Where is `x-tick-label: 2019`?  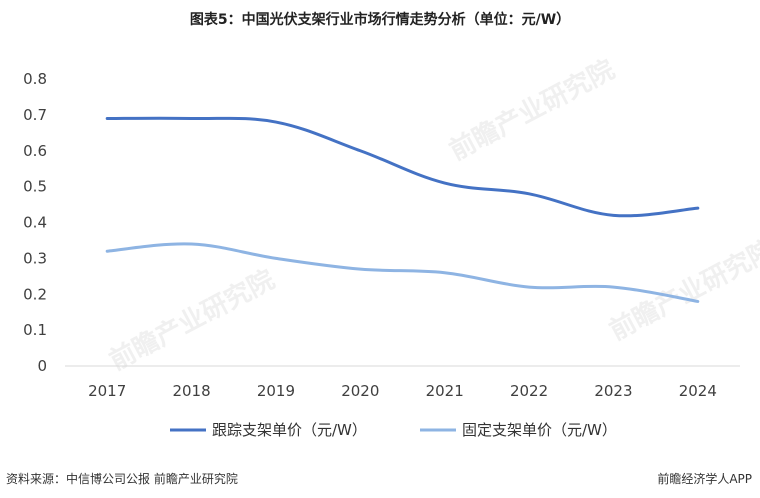 x-tick-label: 2019 is located at coordinates (276, 391).